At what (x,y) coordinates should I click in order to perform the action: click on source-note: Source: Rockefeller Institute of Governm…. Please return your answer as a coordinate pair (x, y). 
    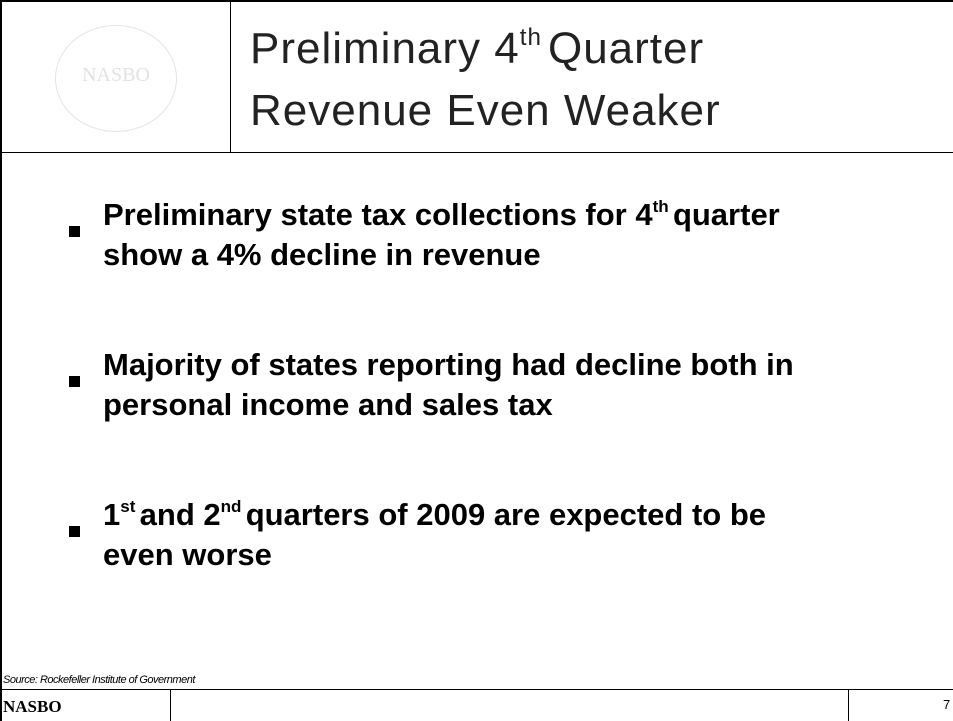
    Looking at the image, I should click on (99, 680).